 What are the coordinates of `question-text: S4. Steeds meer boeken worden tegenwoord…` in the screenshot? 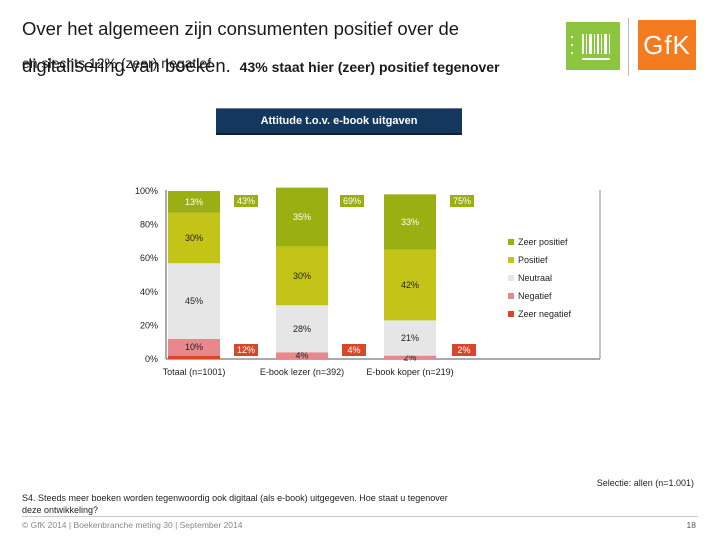 It's located at (235, 504).